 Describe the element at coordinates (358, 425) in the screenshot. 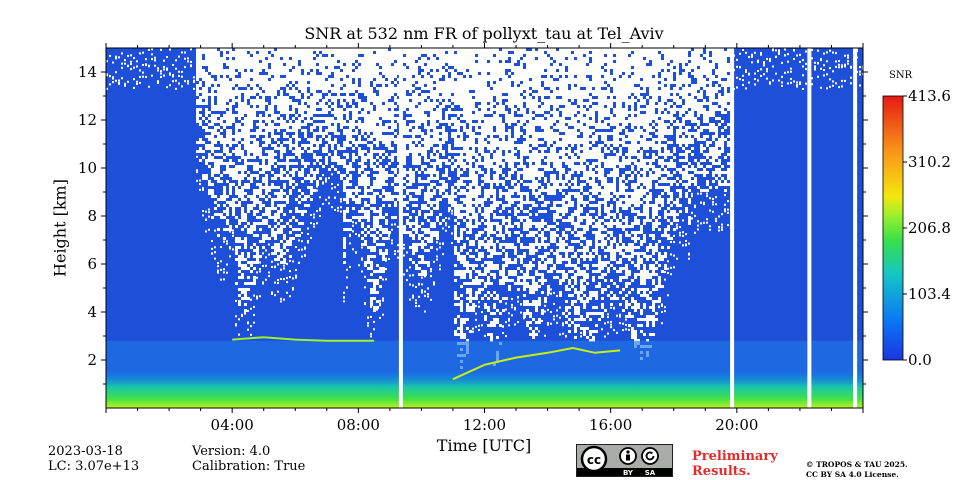

I see `x-tick-label: 08:00` at that location.